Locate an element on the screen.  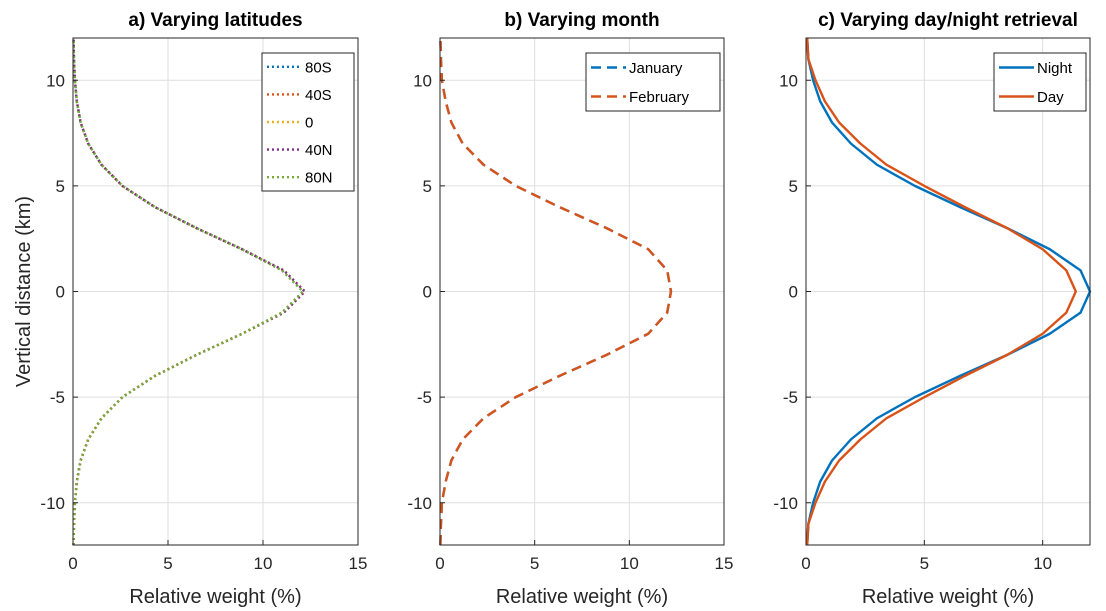
legend: 80S 40S 0 40N 80N is located at coordinates (308, 122).